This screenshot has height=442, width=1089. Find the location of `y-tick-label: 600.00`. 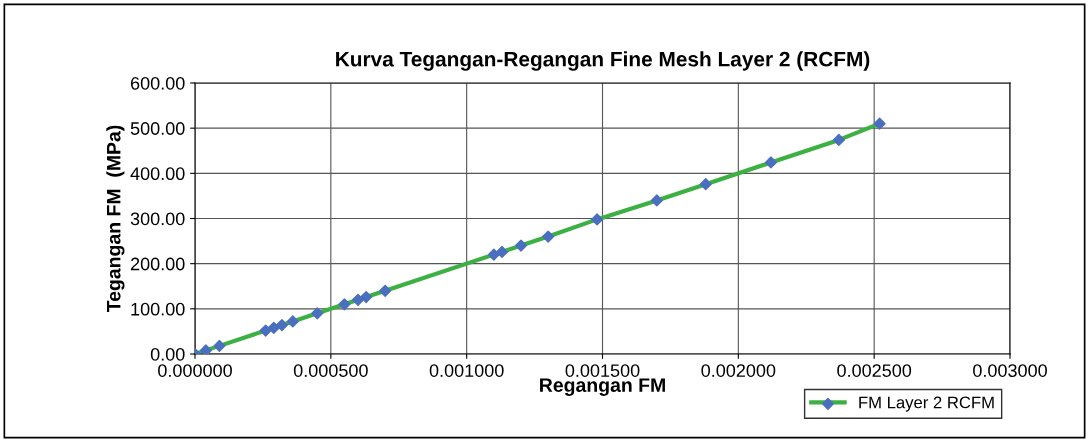

y-tick-label: 600.00 is located at coordinates (157, 83).